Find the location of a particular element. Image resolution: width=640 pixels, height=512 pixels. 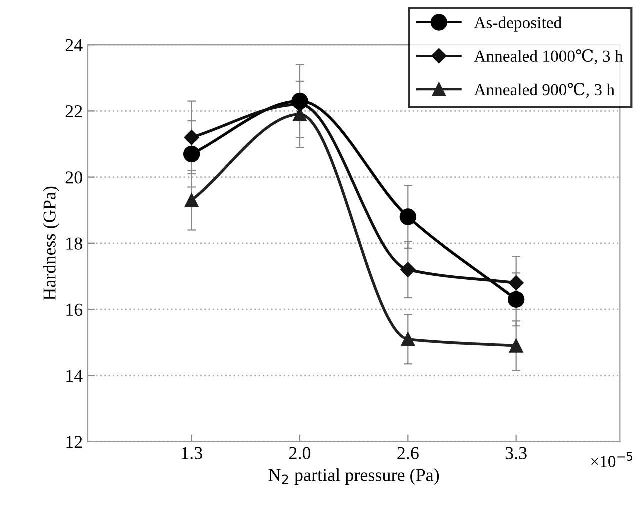

y-tick-label: 14 is located at coordinates (74, 376).